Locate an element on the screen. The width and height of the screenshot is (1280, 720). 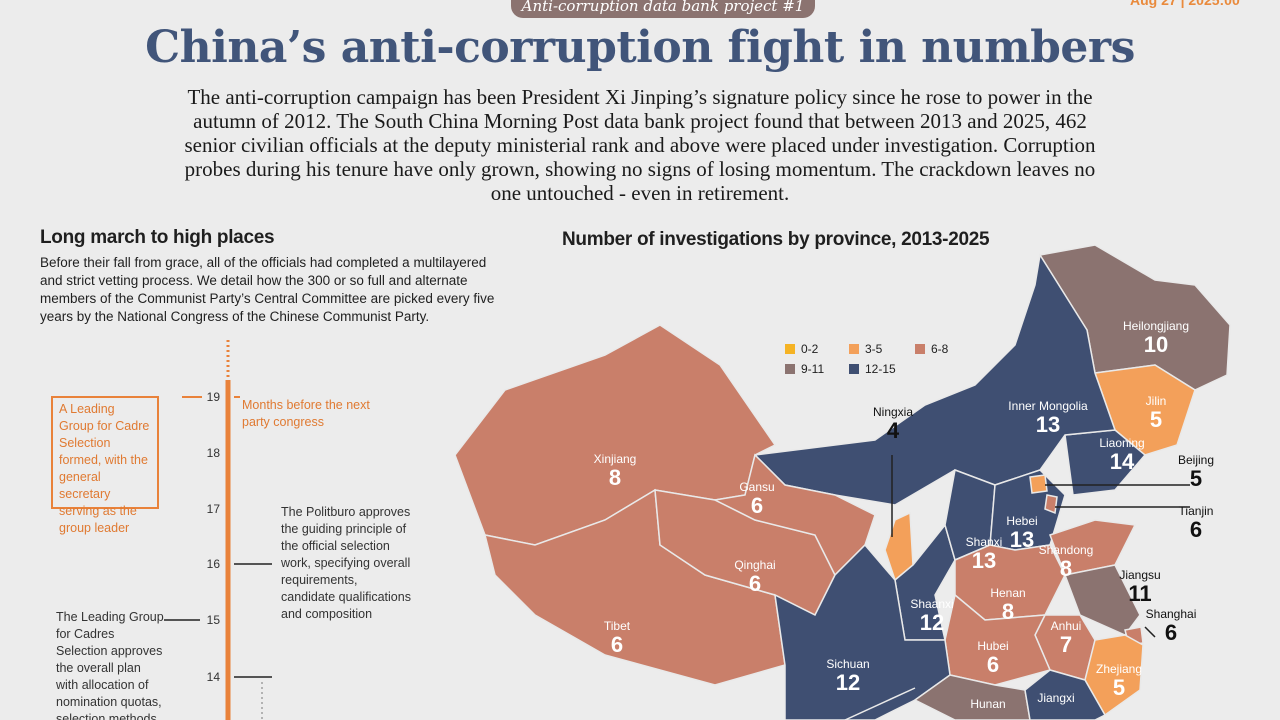
tick-14: 14 is located at coordinates (213, 677).